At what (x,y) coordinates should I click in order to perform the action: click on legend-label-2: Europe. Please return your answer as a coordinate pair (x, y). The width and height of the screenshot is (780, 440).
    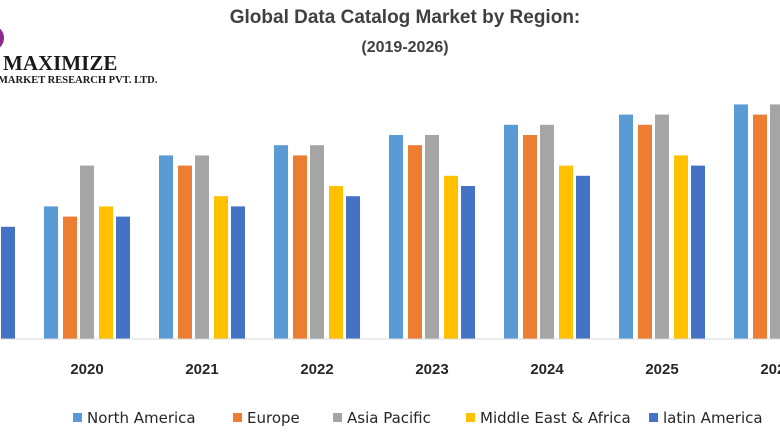
    Looking at the image, I should click on (273, 418).